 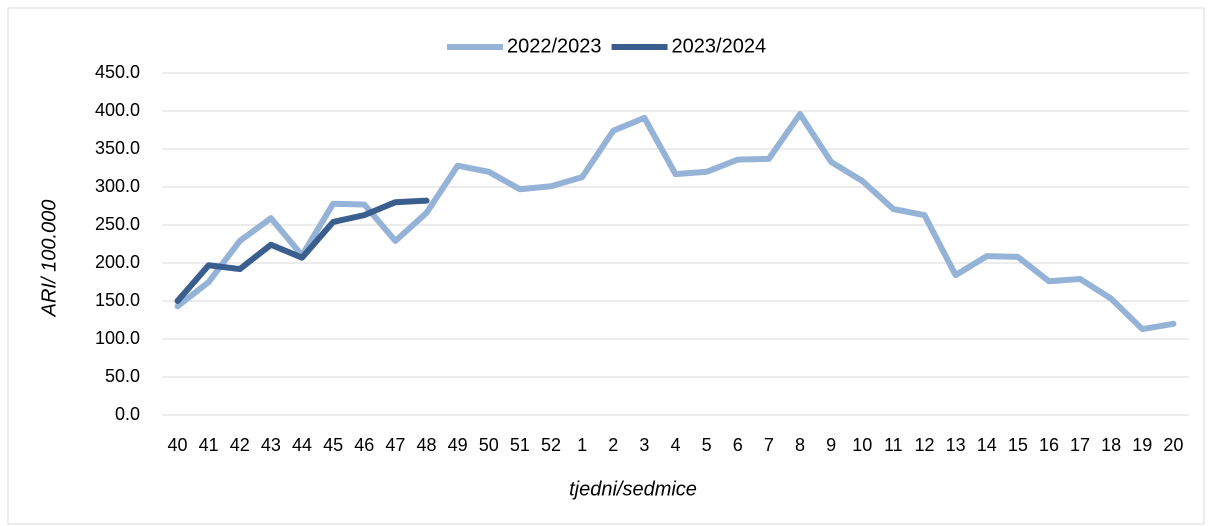 I want to click on x-tick-label: 7, so click(x=769, y=445).